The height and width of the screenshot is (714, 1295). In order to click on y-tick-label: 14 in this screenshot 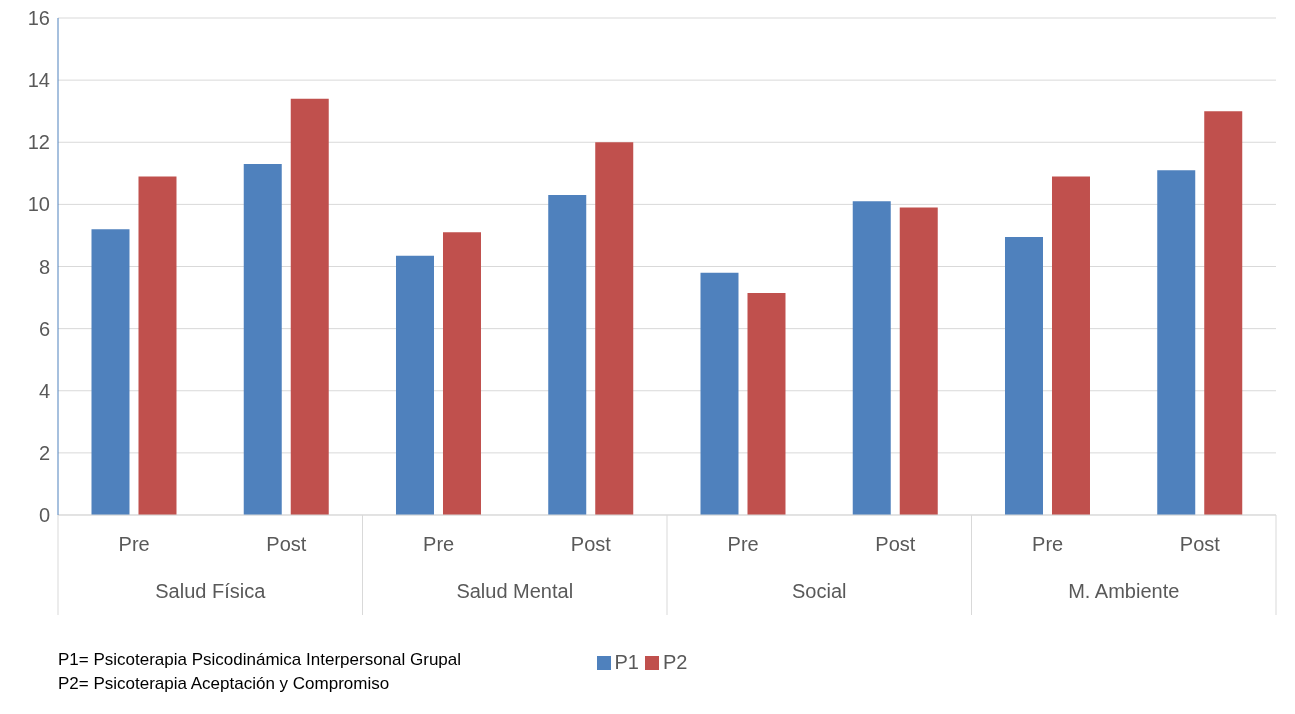, I will do `click(38, 80)`.